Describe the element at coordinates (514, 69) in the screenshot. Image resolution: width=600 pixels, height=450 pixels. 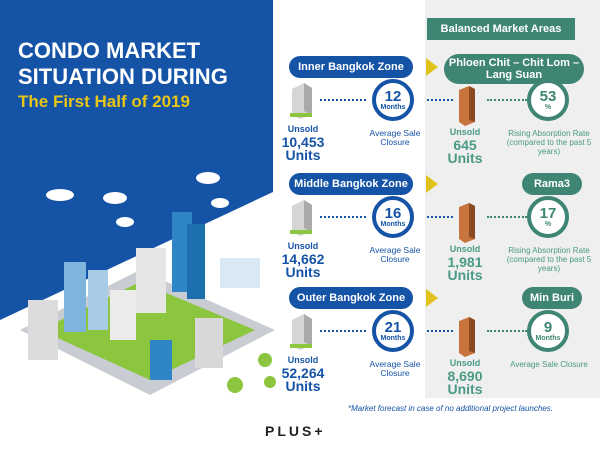
I see `area-pill: Phloen Chit – Chit Lom – Lang Suan` at that location.